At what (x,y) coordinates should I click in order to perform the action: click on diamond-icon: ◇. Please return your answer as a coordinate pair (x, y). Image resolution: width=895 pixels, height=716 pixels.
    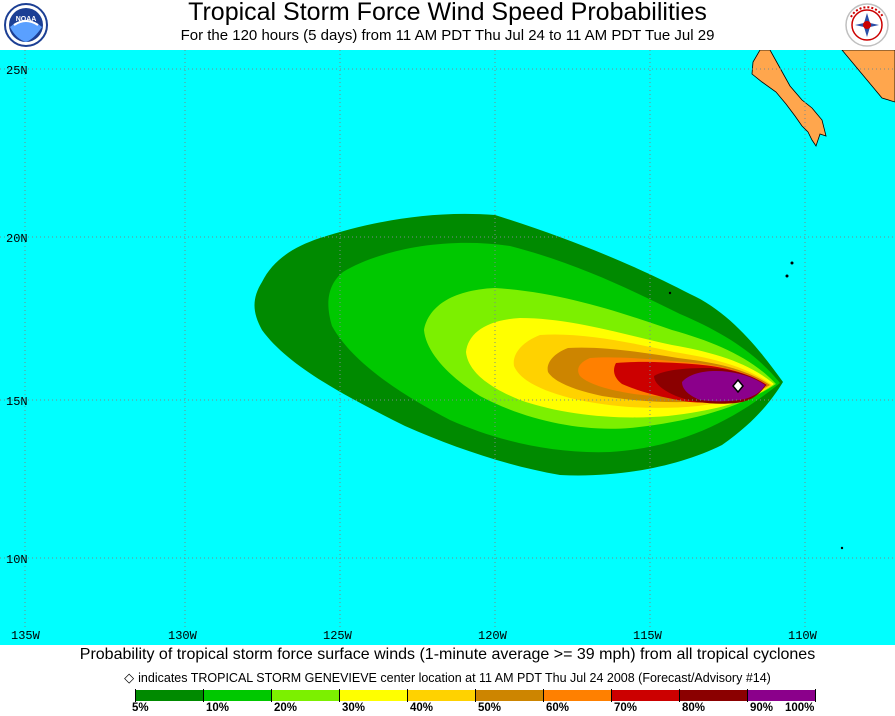
    Looking at the image, I should click on (129, 677).